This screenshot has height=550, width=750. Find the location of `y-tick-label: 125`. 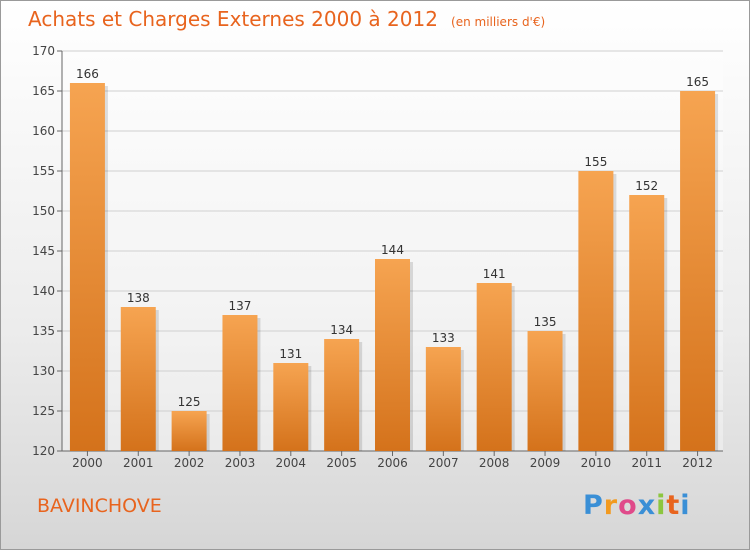

y-tick-label: 125 is located at coordinates (43, 411).